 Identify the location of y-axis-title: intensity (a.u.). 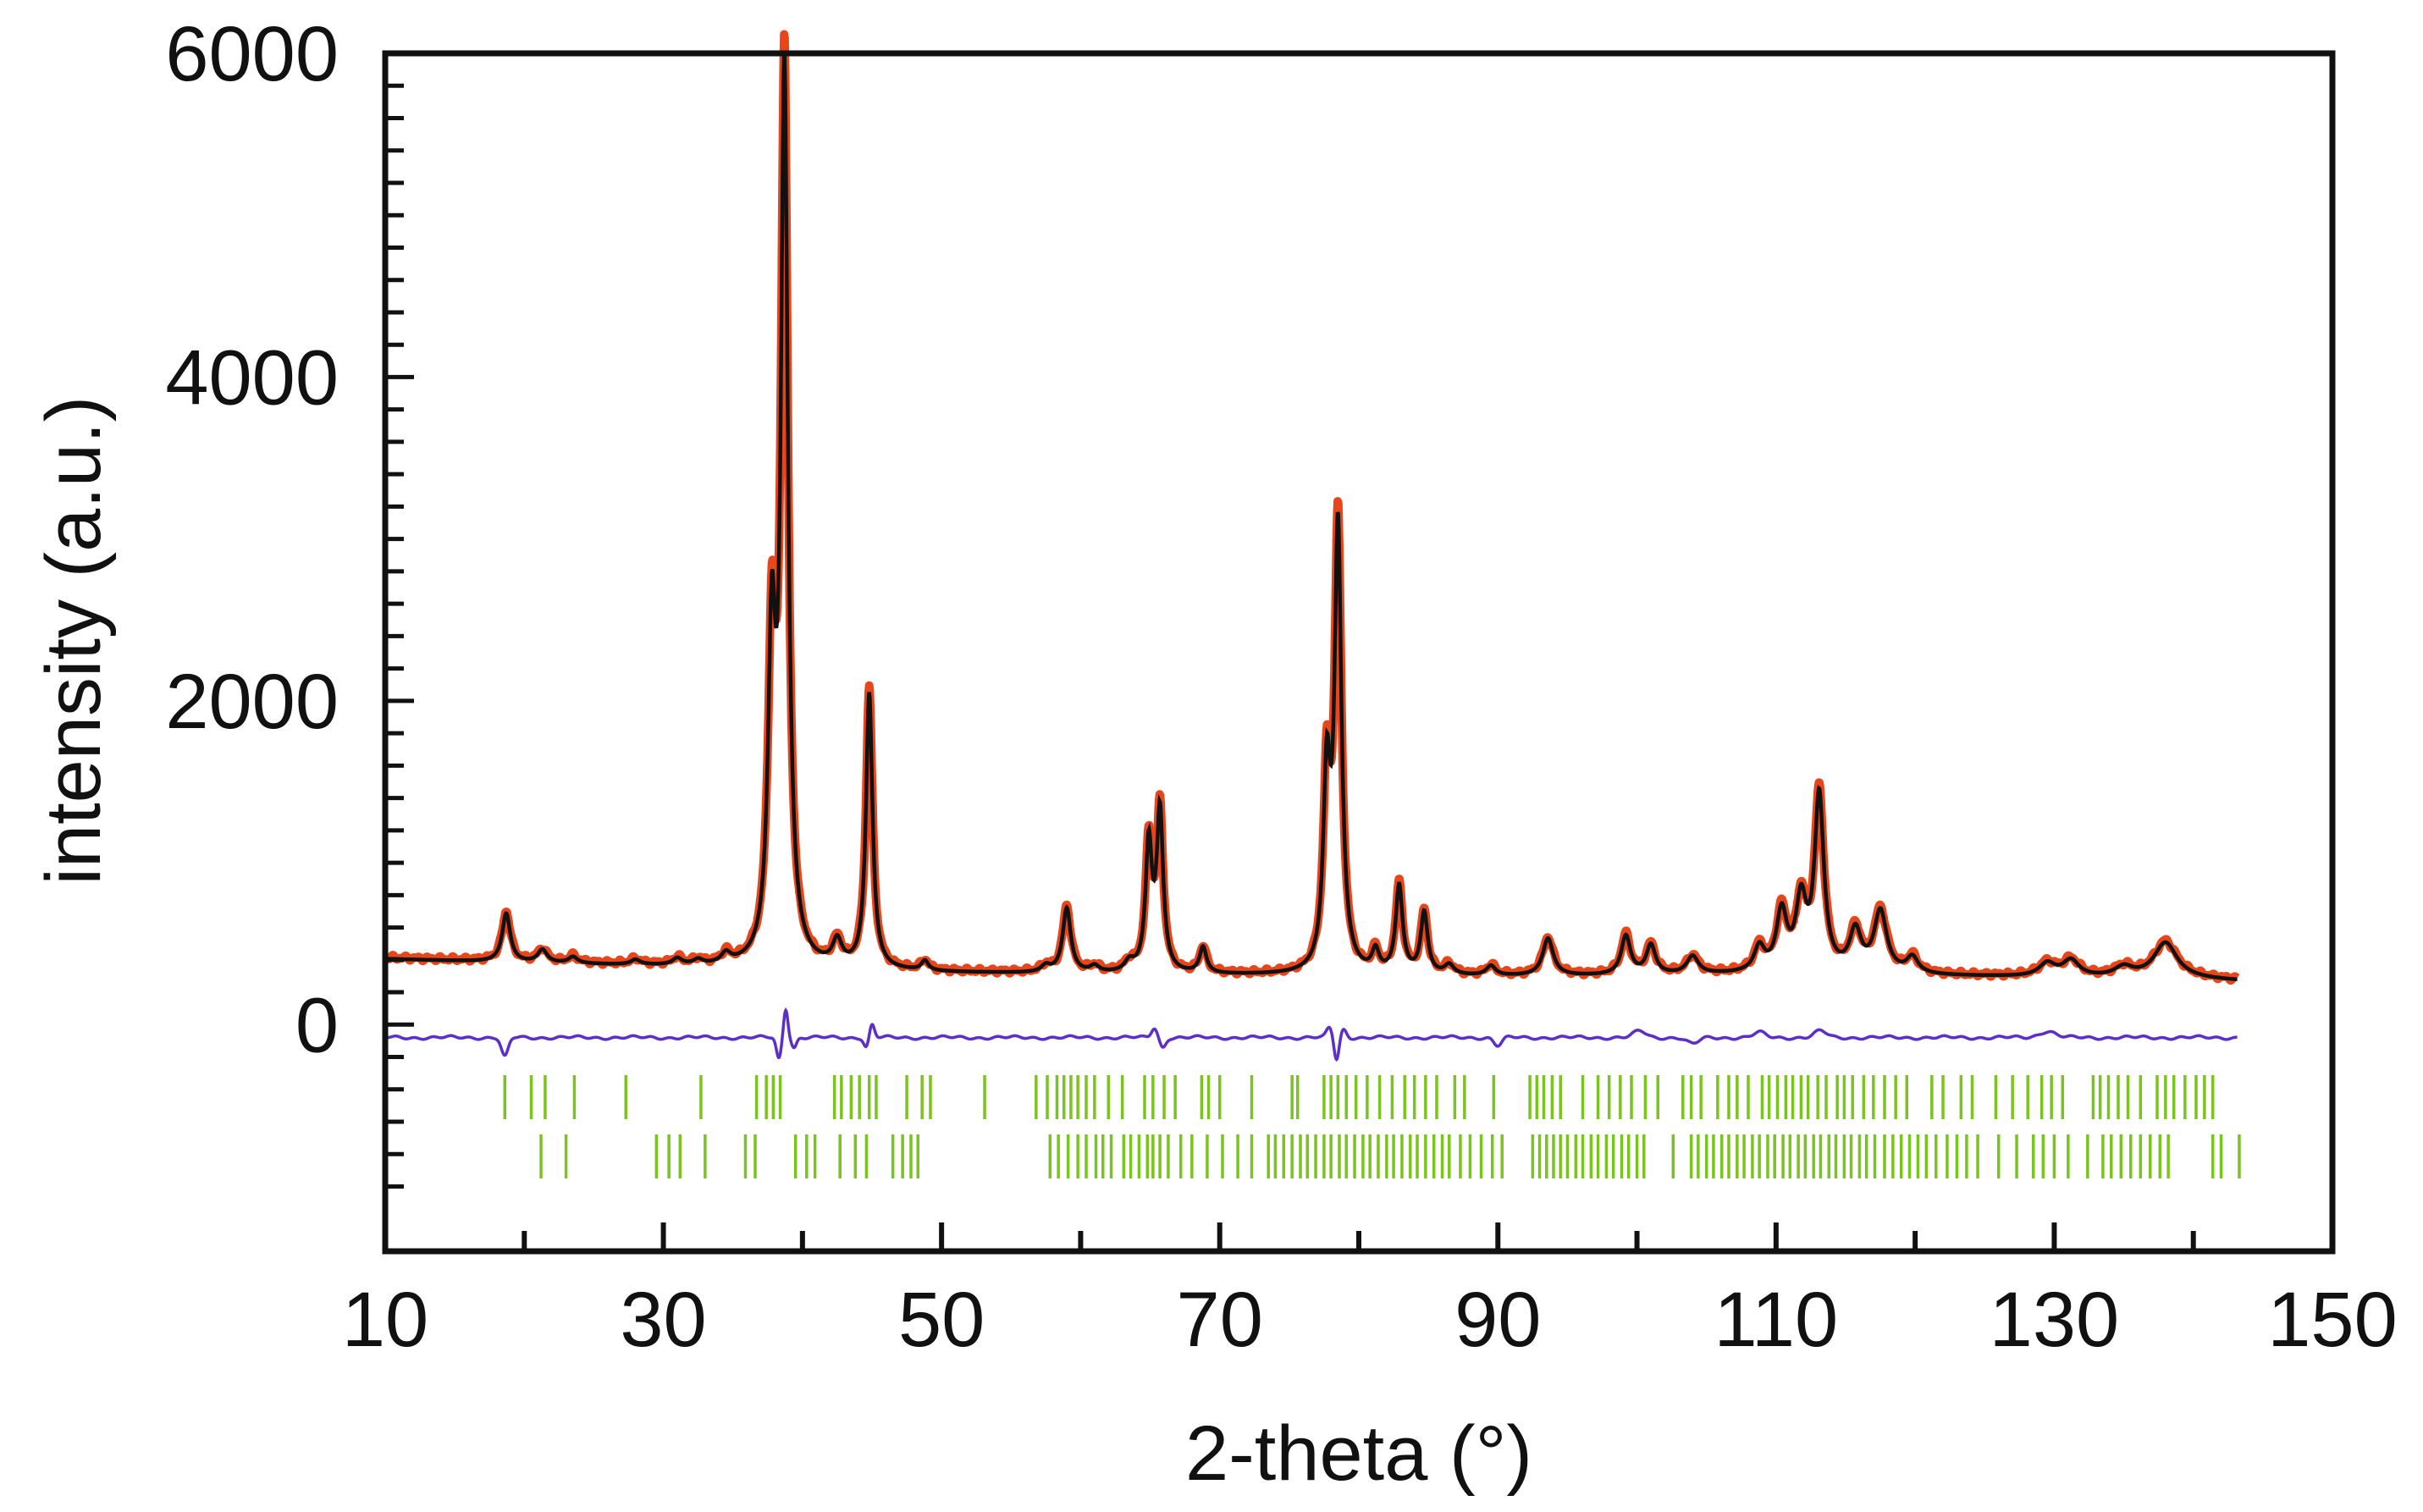
(73, 641).